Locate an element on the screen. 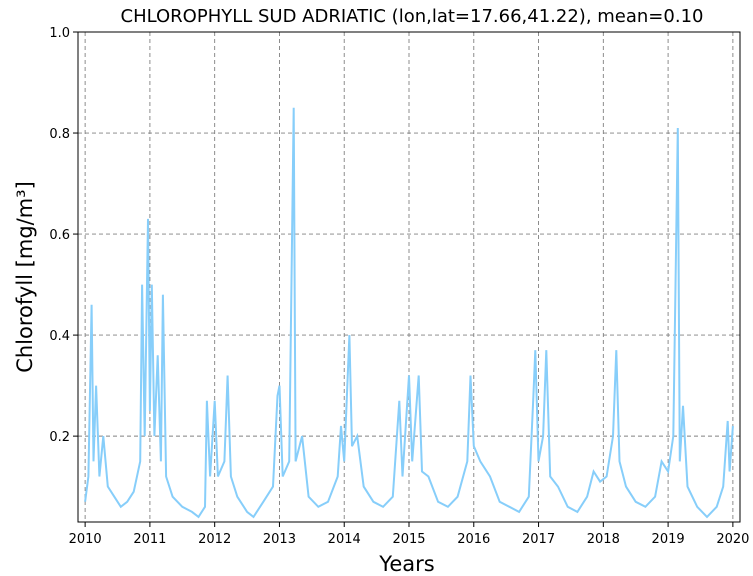  x-tick-label: 2020 is located at coordinates (732, 539).